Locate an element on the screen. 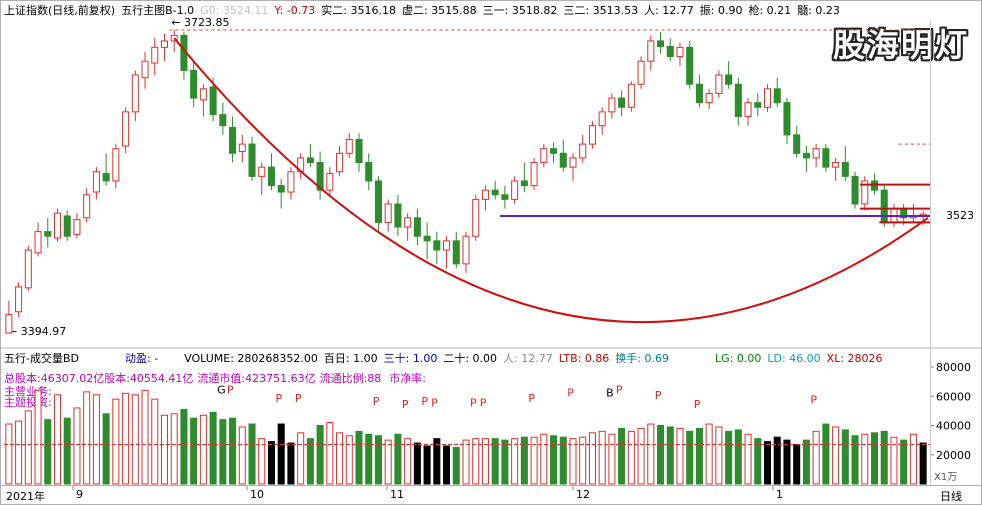 The height and width of the screenshot is (505, 982). date-label-12: 12 is located at coordinates (583, 494).